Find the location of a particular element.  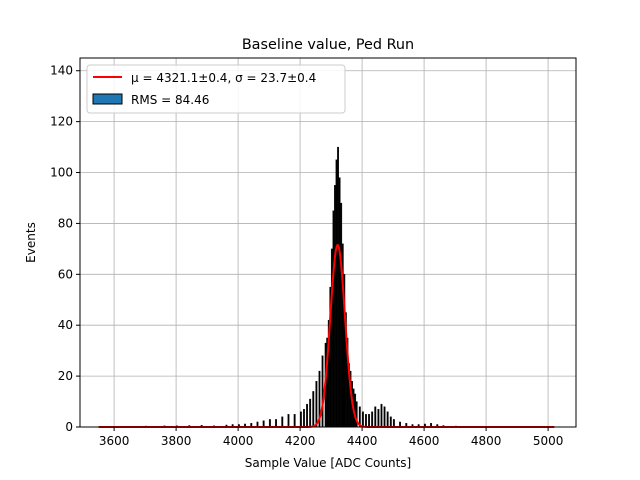

y-tick-label: 100 is located at coordinates (61, 173).